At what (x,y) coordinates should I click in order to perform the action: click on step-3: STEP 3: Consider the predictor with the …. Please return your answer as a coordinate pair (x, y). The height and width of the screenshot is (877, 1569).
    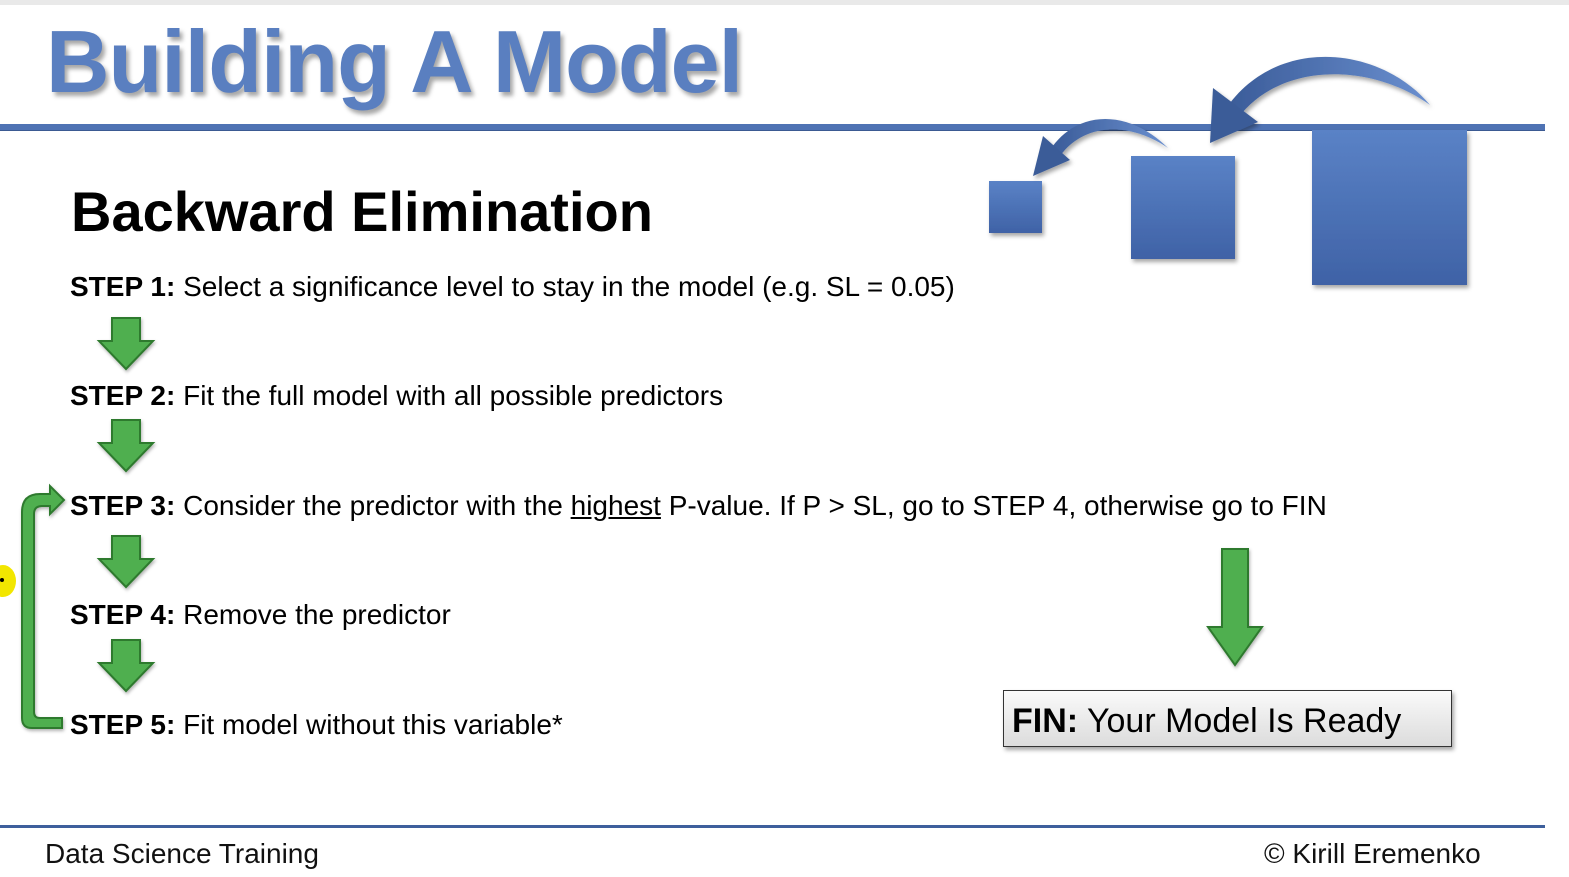
    Looking at the image, I should click on (698, 506).